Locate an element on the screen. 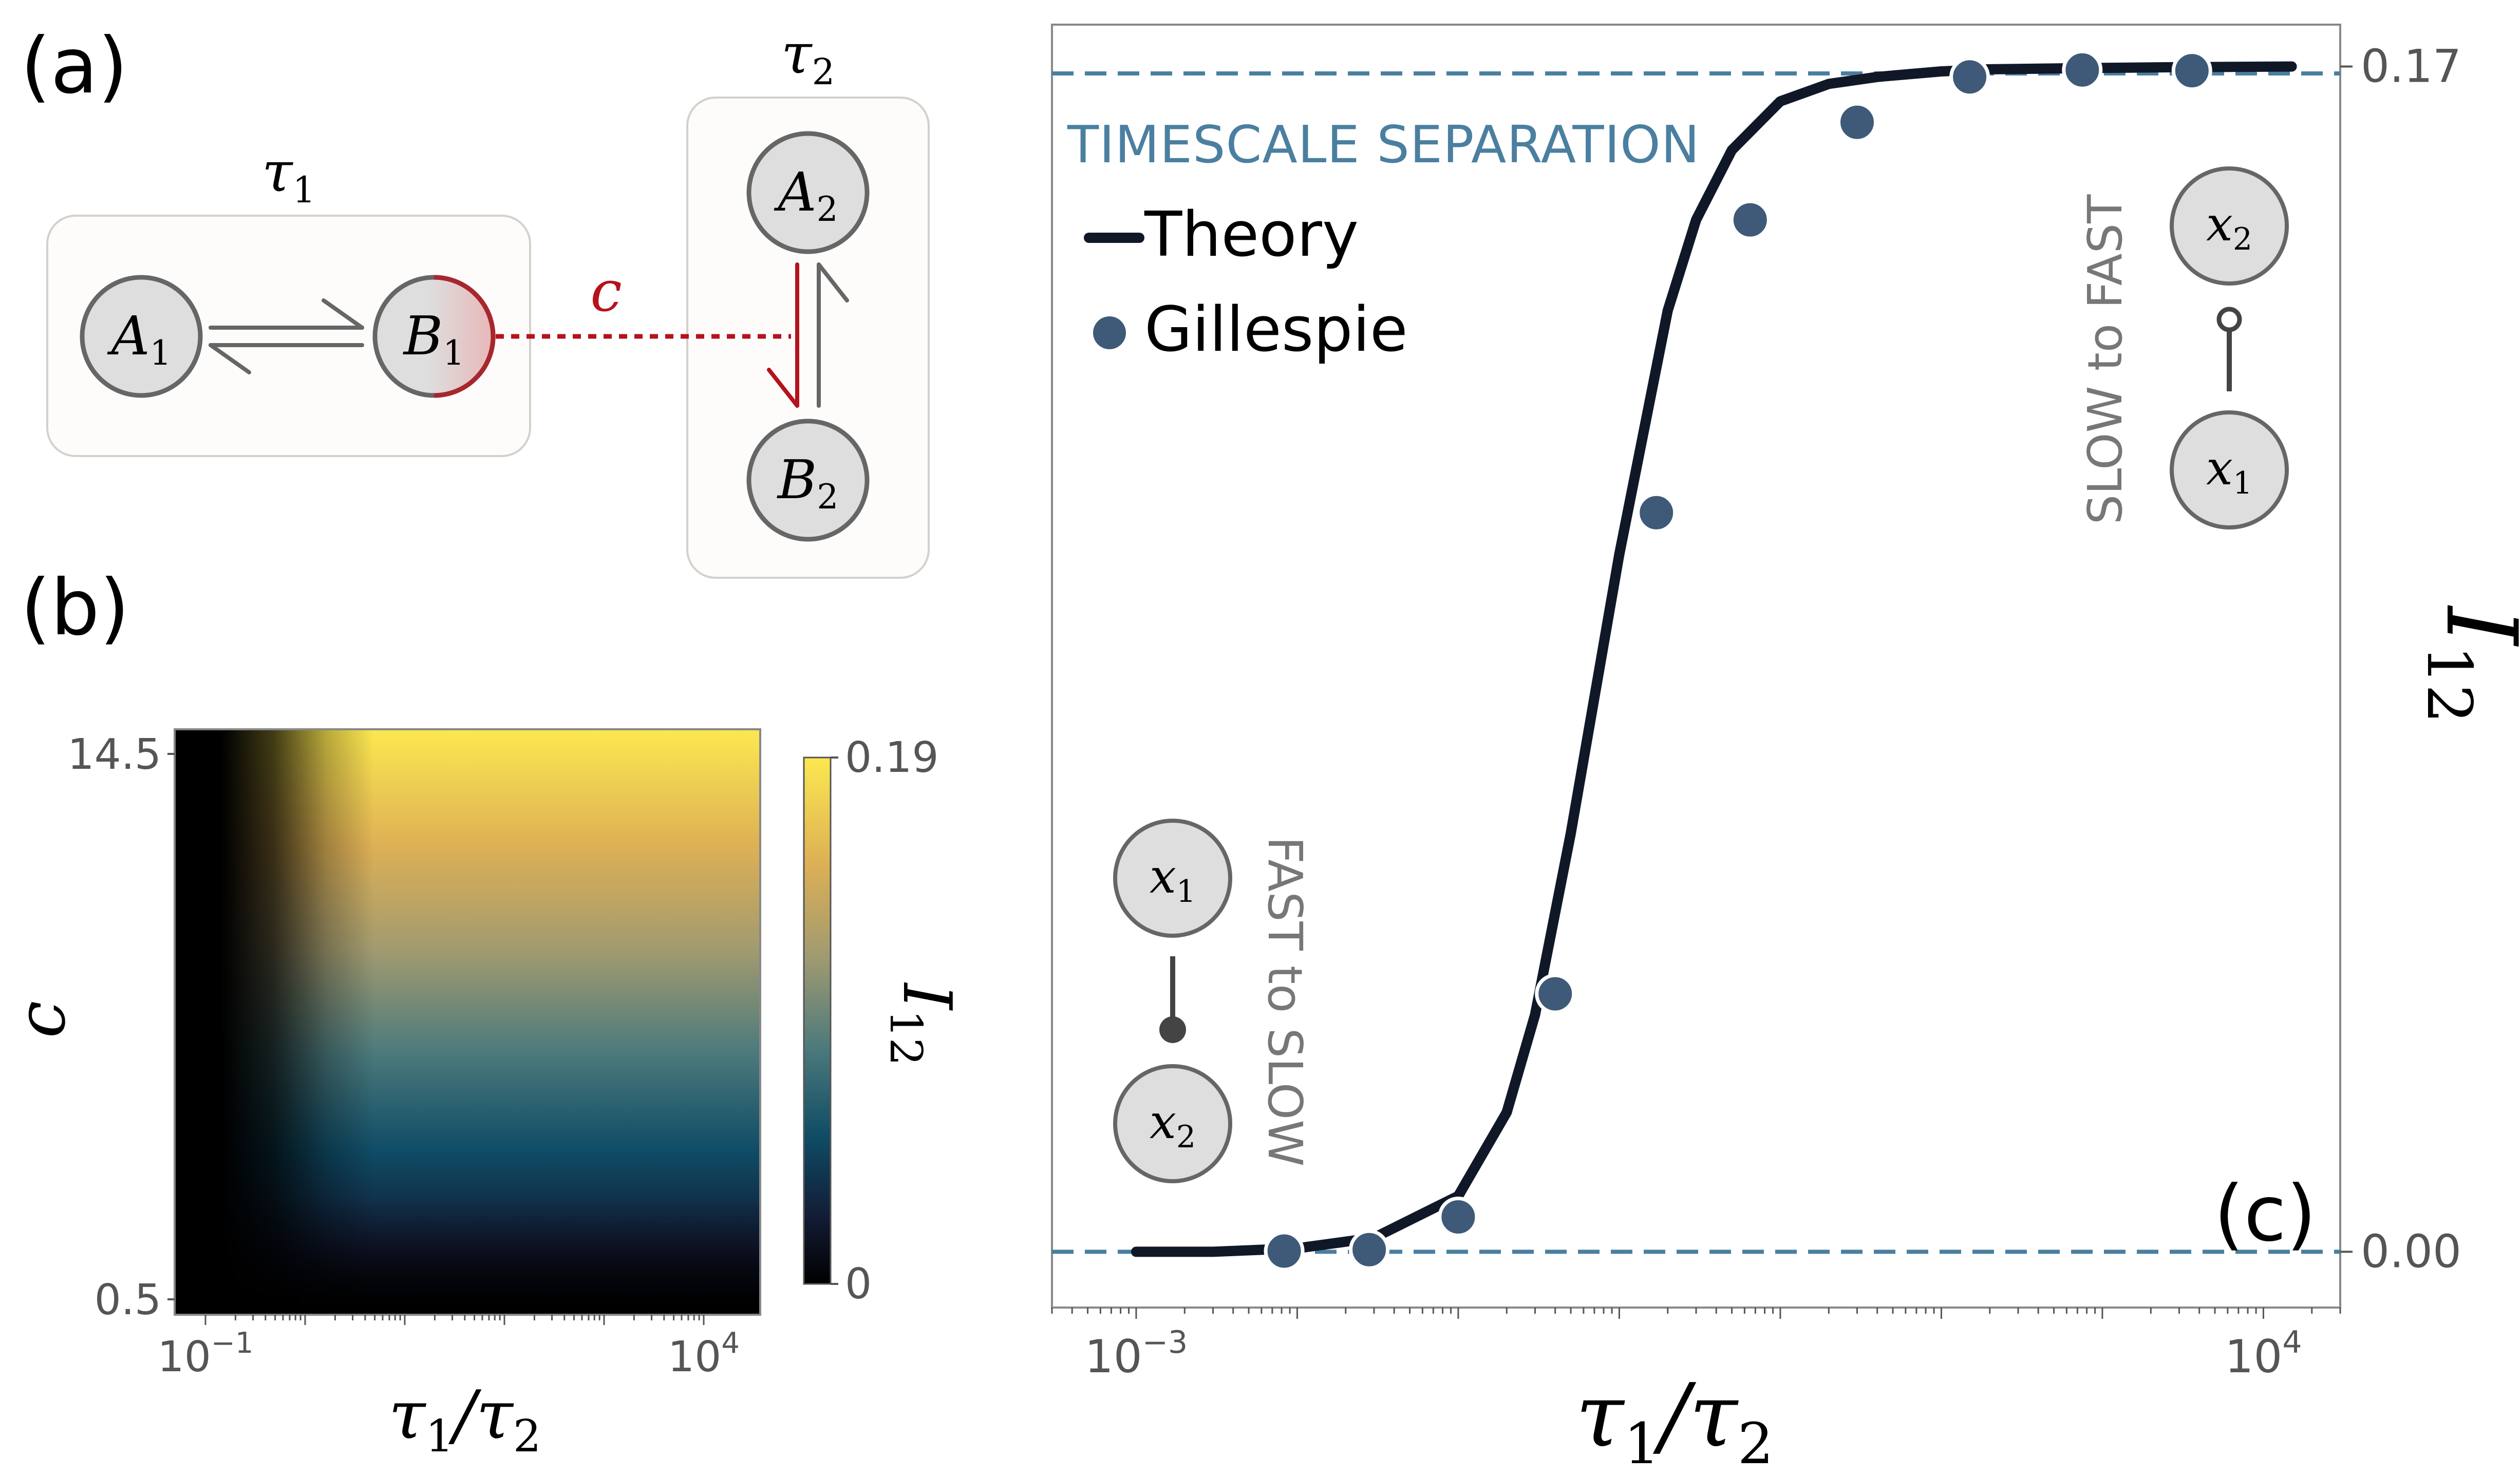 This screenshot has width=2520, height=1476. heatmap-ylabel: c is located at coordinates (41, 1020).